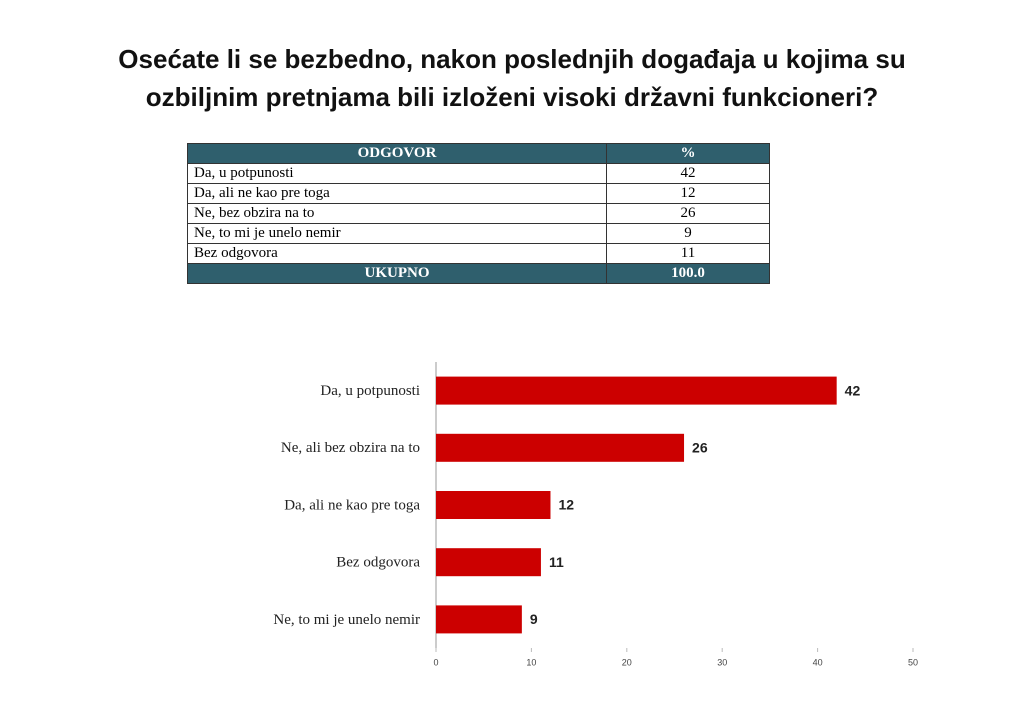  What do you see at coordinates (722, 662) in the screenshot?
I see `x-tick-label: 30` at bounding box center [722, 662].